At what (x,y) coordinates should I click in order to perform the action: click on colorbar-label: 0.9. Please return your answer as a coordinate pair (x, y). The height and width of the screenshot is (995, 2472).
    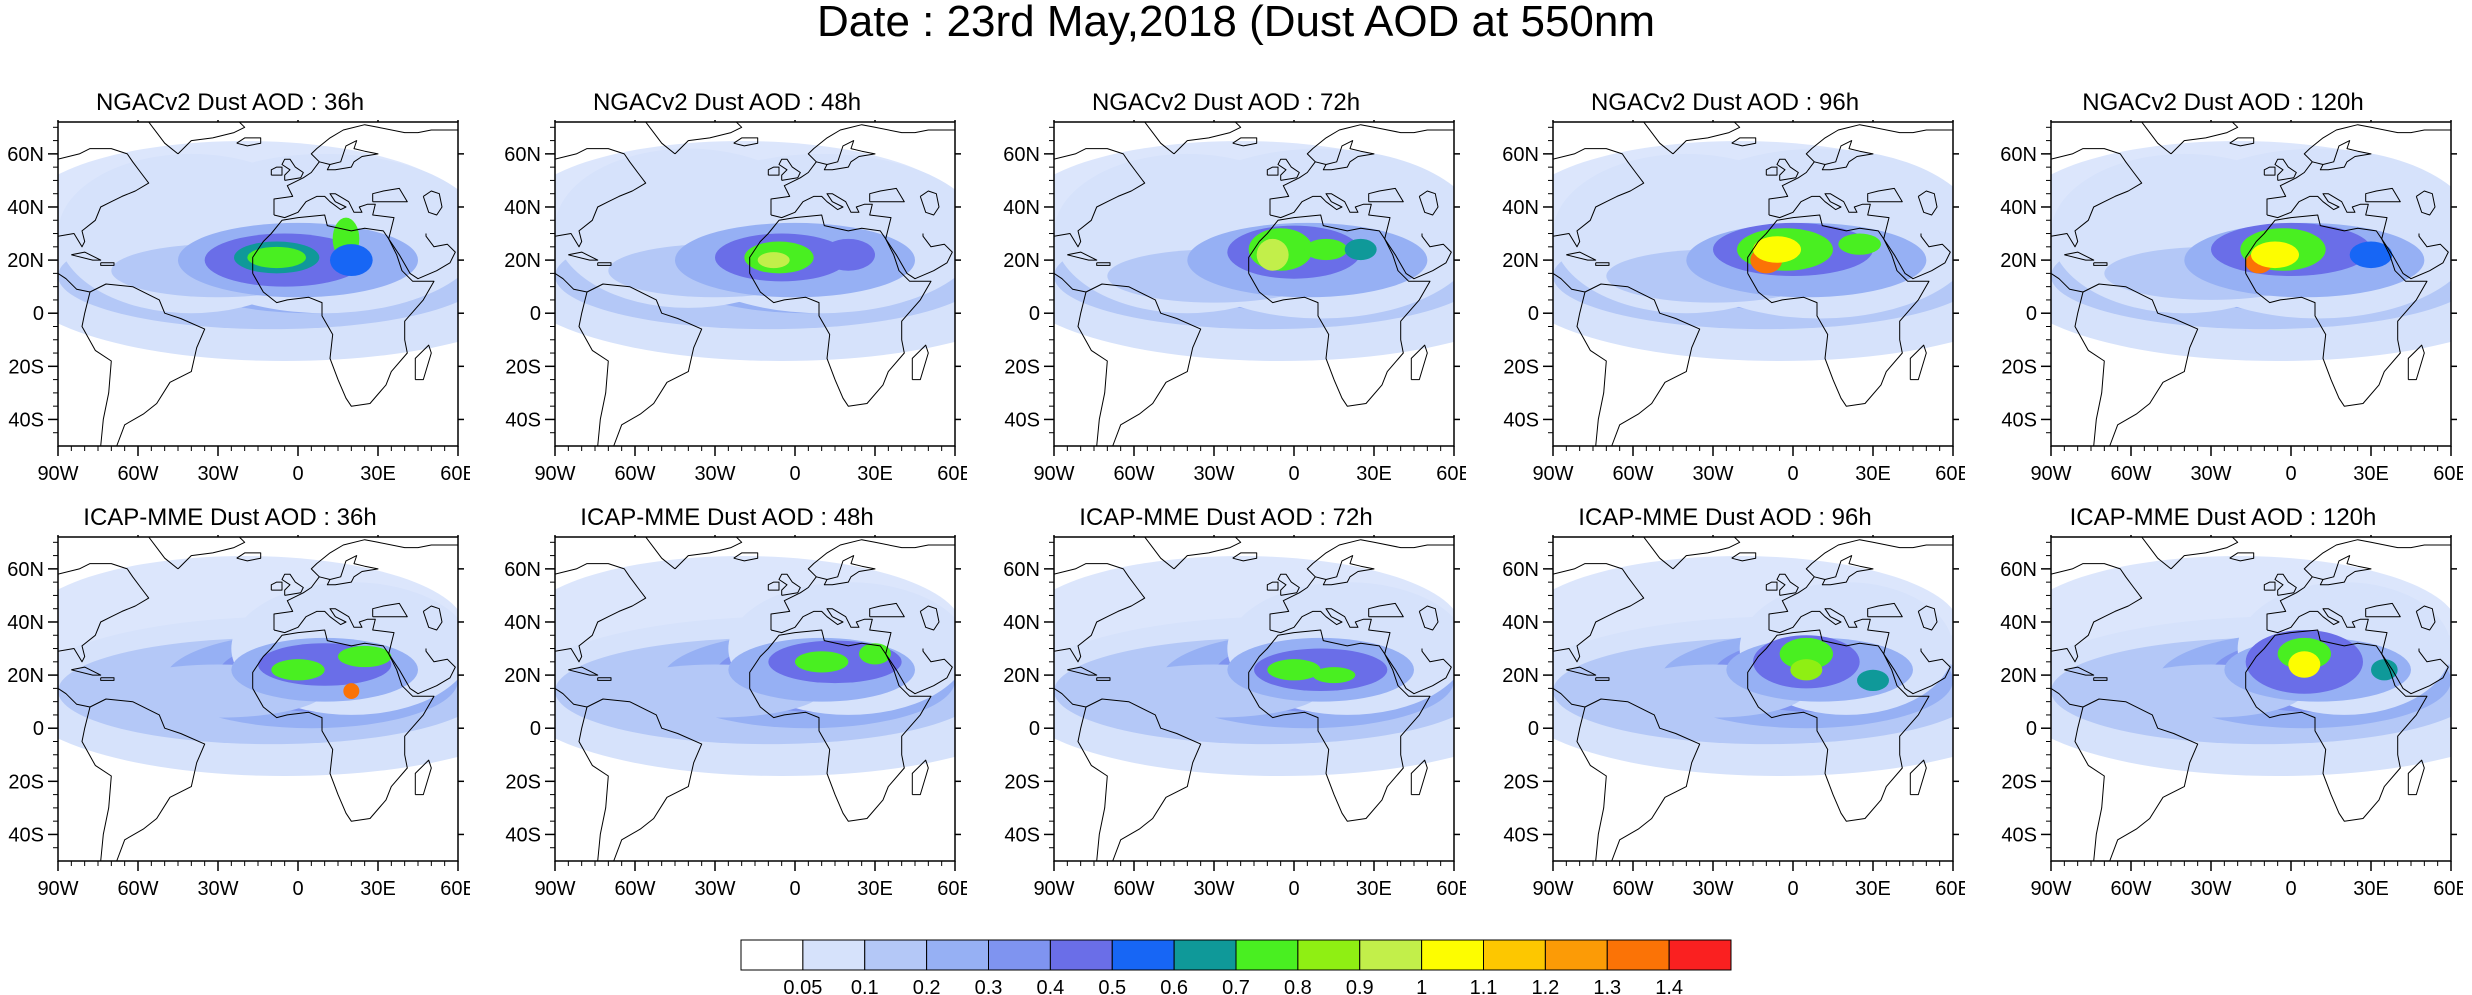
    Looking at the image, I should click on (1360, 986).